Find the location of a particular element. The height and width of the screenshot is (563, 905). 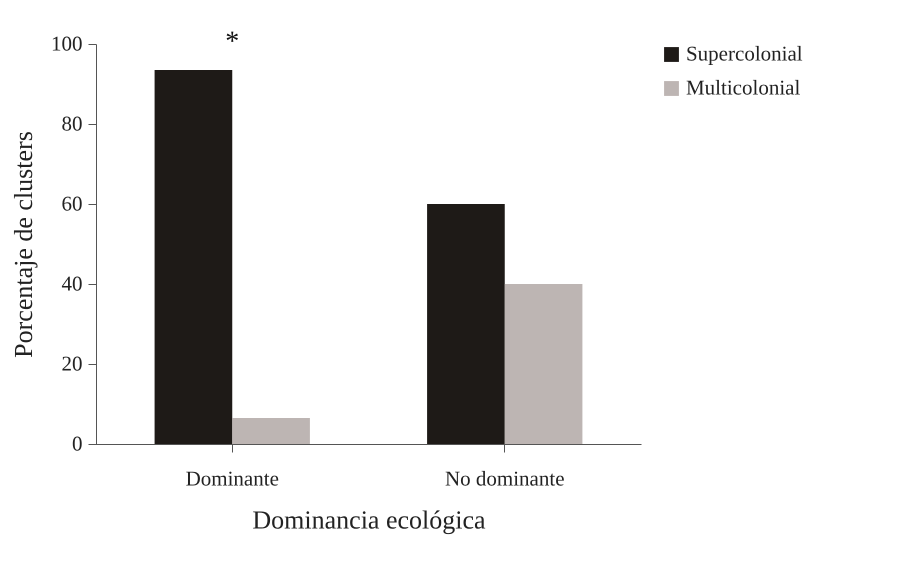

y-axis-title: Porcentaje de clusters is located at coordinates (23, 244).